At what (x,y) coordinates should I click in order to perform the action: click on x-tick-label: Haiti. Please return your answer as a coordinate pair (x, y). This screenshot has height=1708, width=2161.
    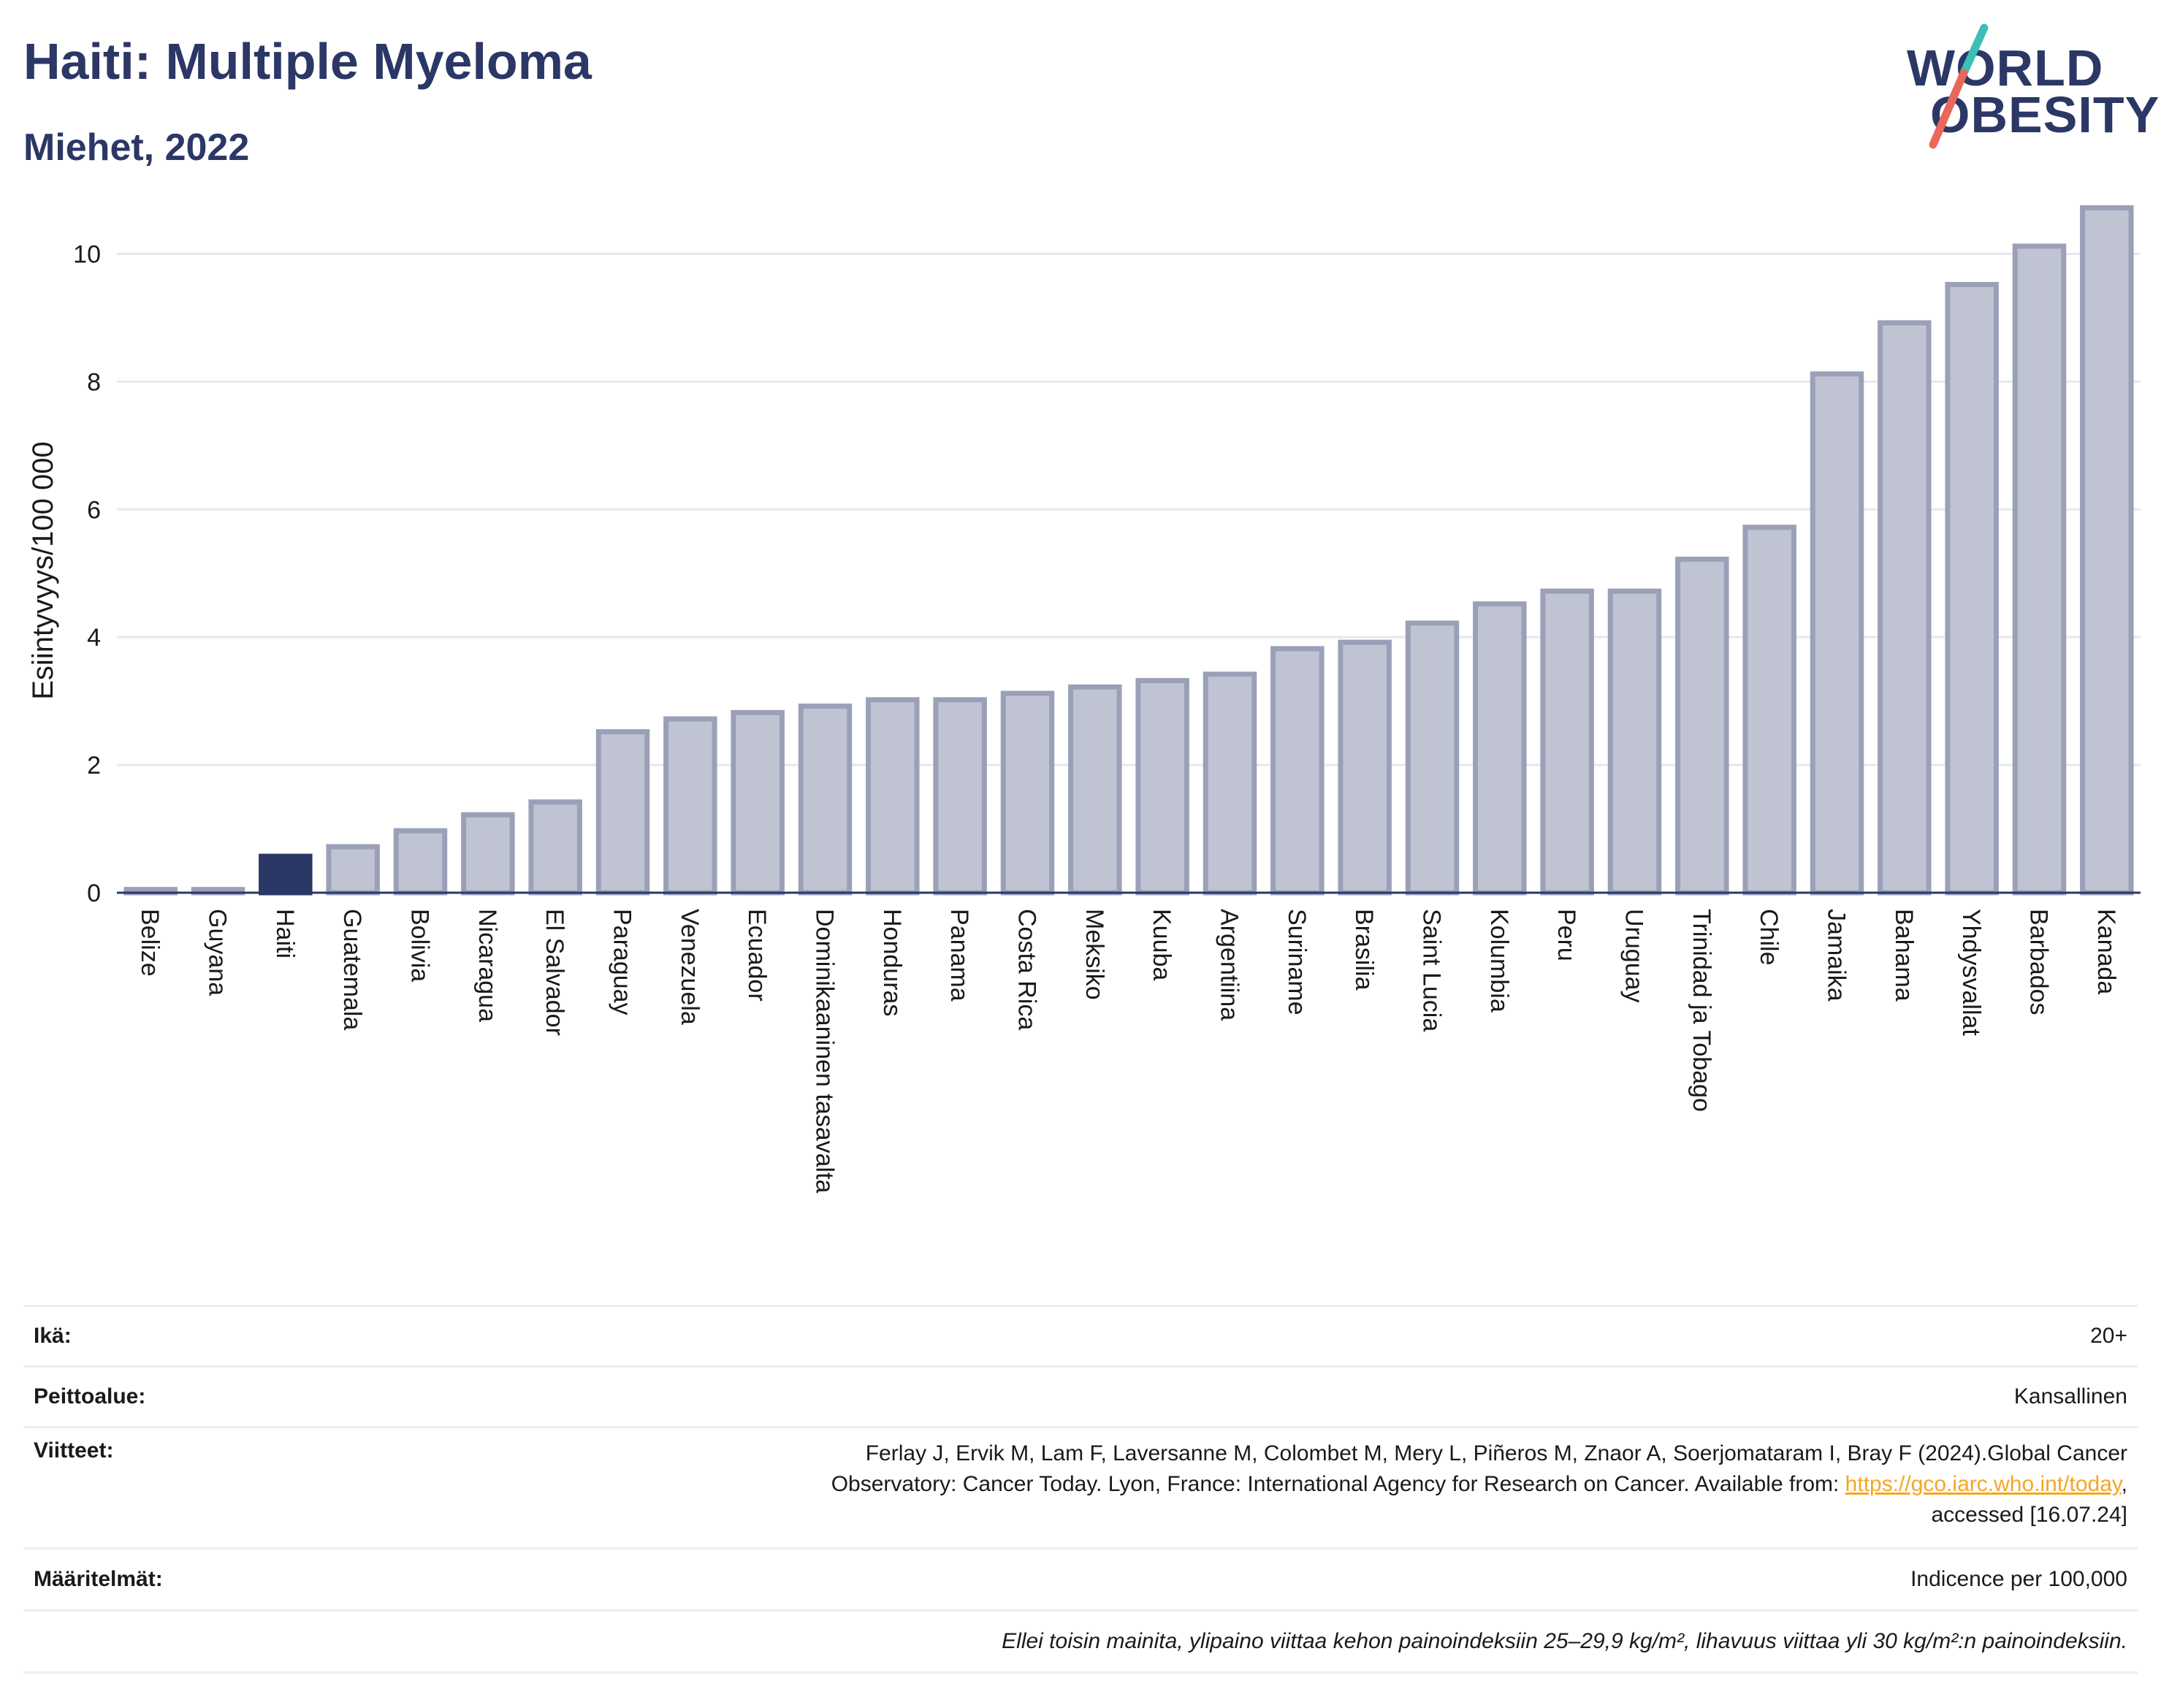
    Looking at the image, I should click on (285, 933).